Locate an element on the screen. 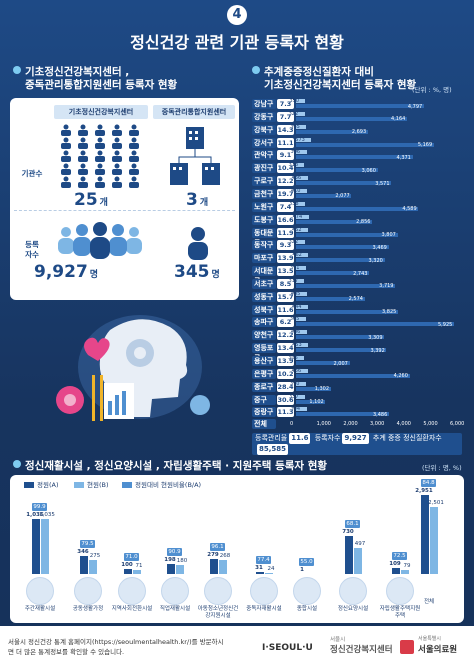 The image size is (474, 670). x-tick-label: 1,000 is located at coordinates (323, 424).